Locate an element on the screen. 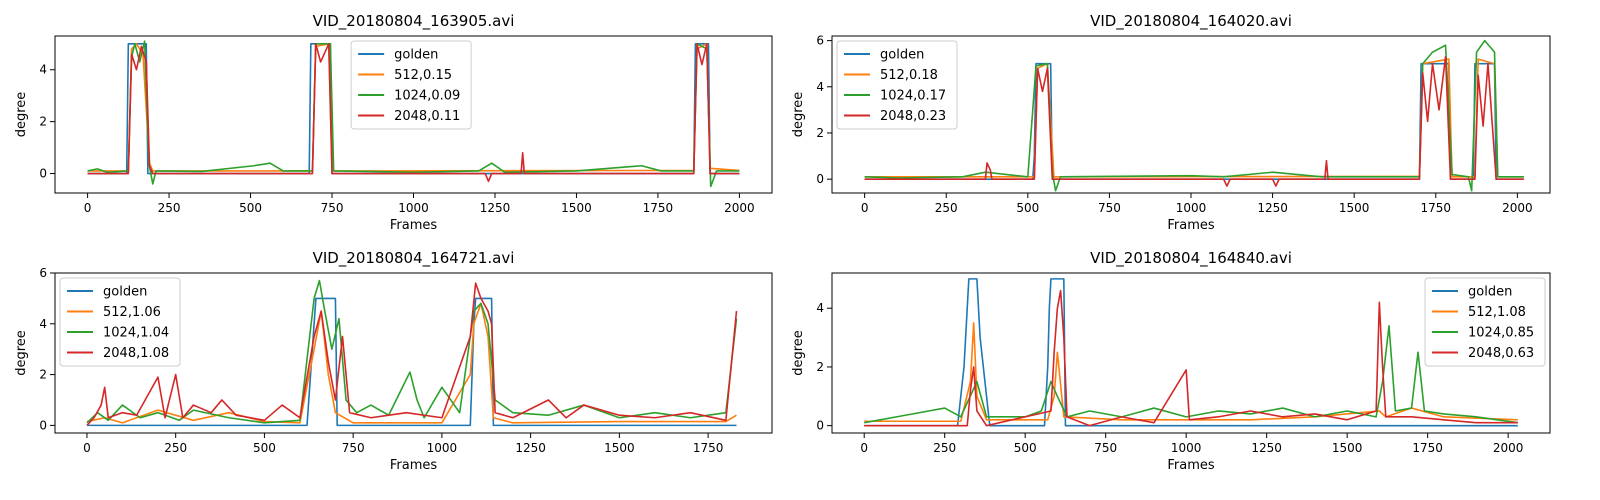 Image resolution: width=1600 pixels, height=500 pixels. legend-label: 2048,0.23 is located at coordinates (913, 116).